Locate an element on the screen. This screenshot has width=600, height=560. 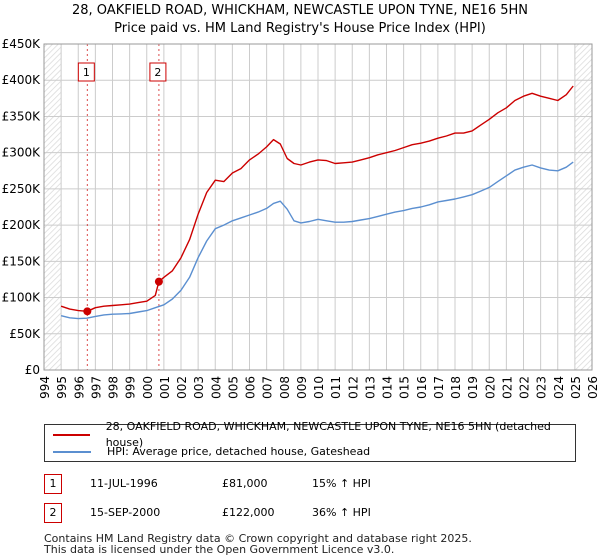
y-tick-label: £0 is located at coordinates (32, 370).